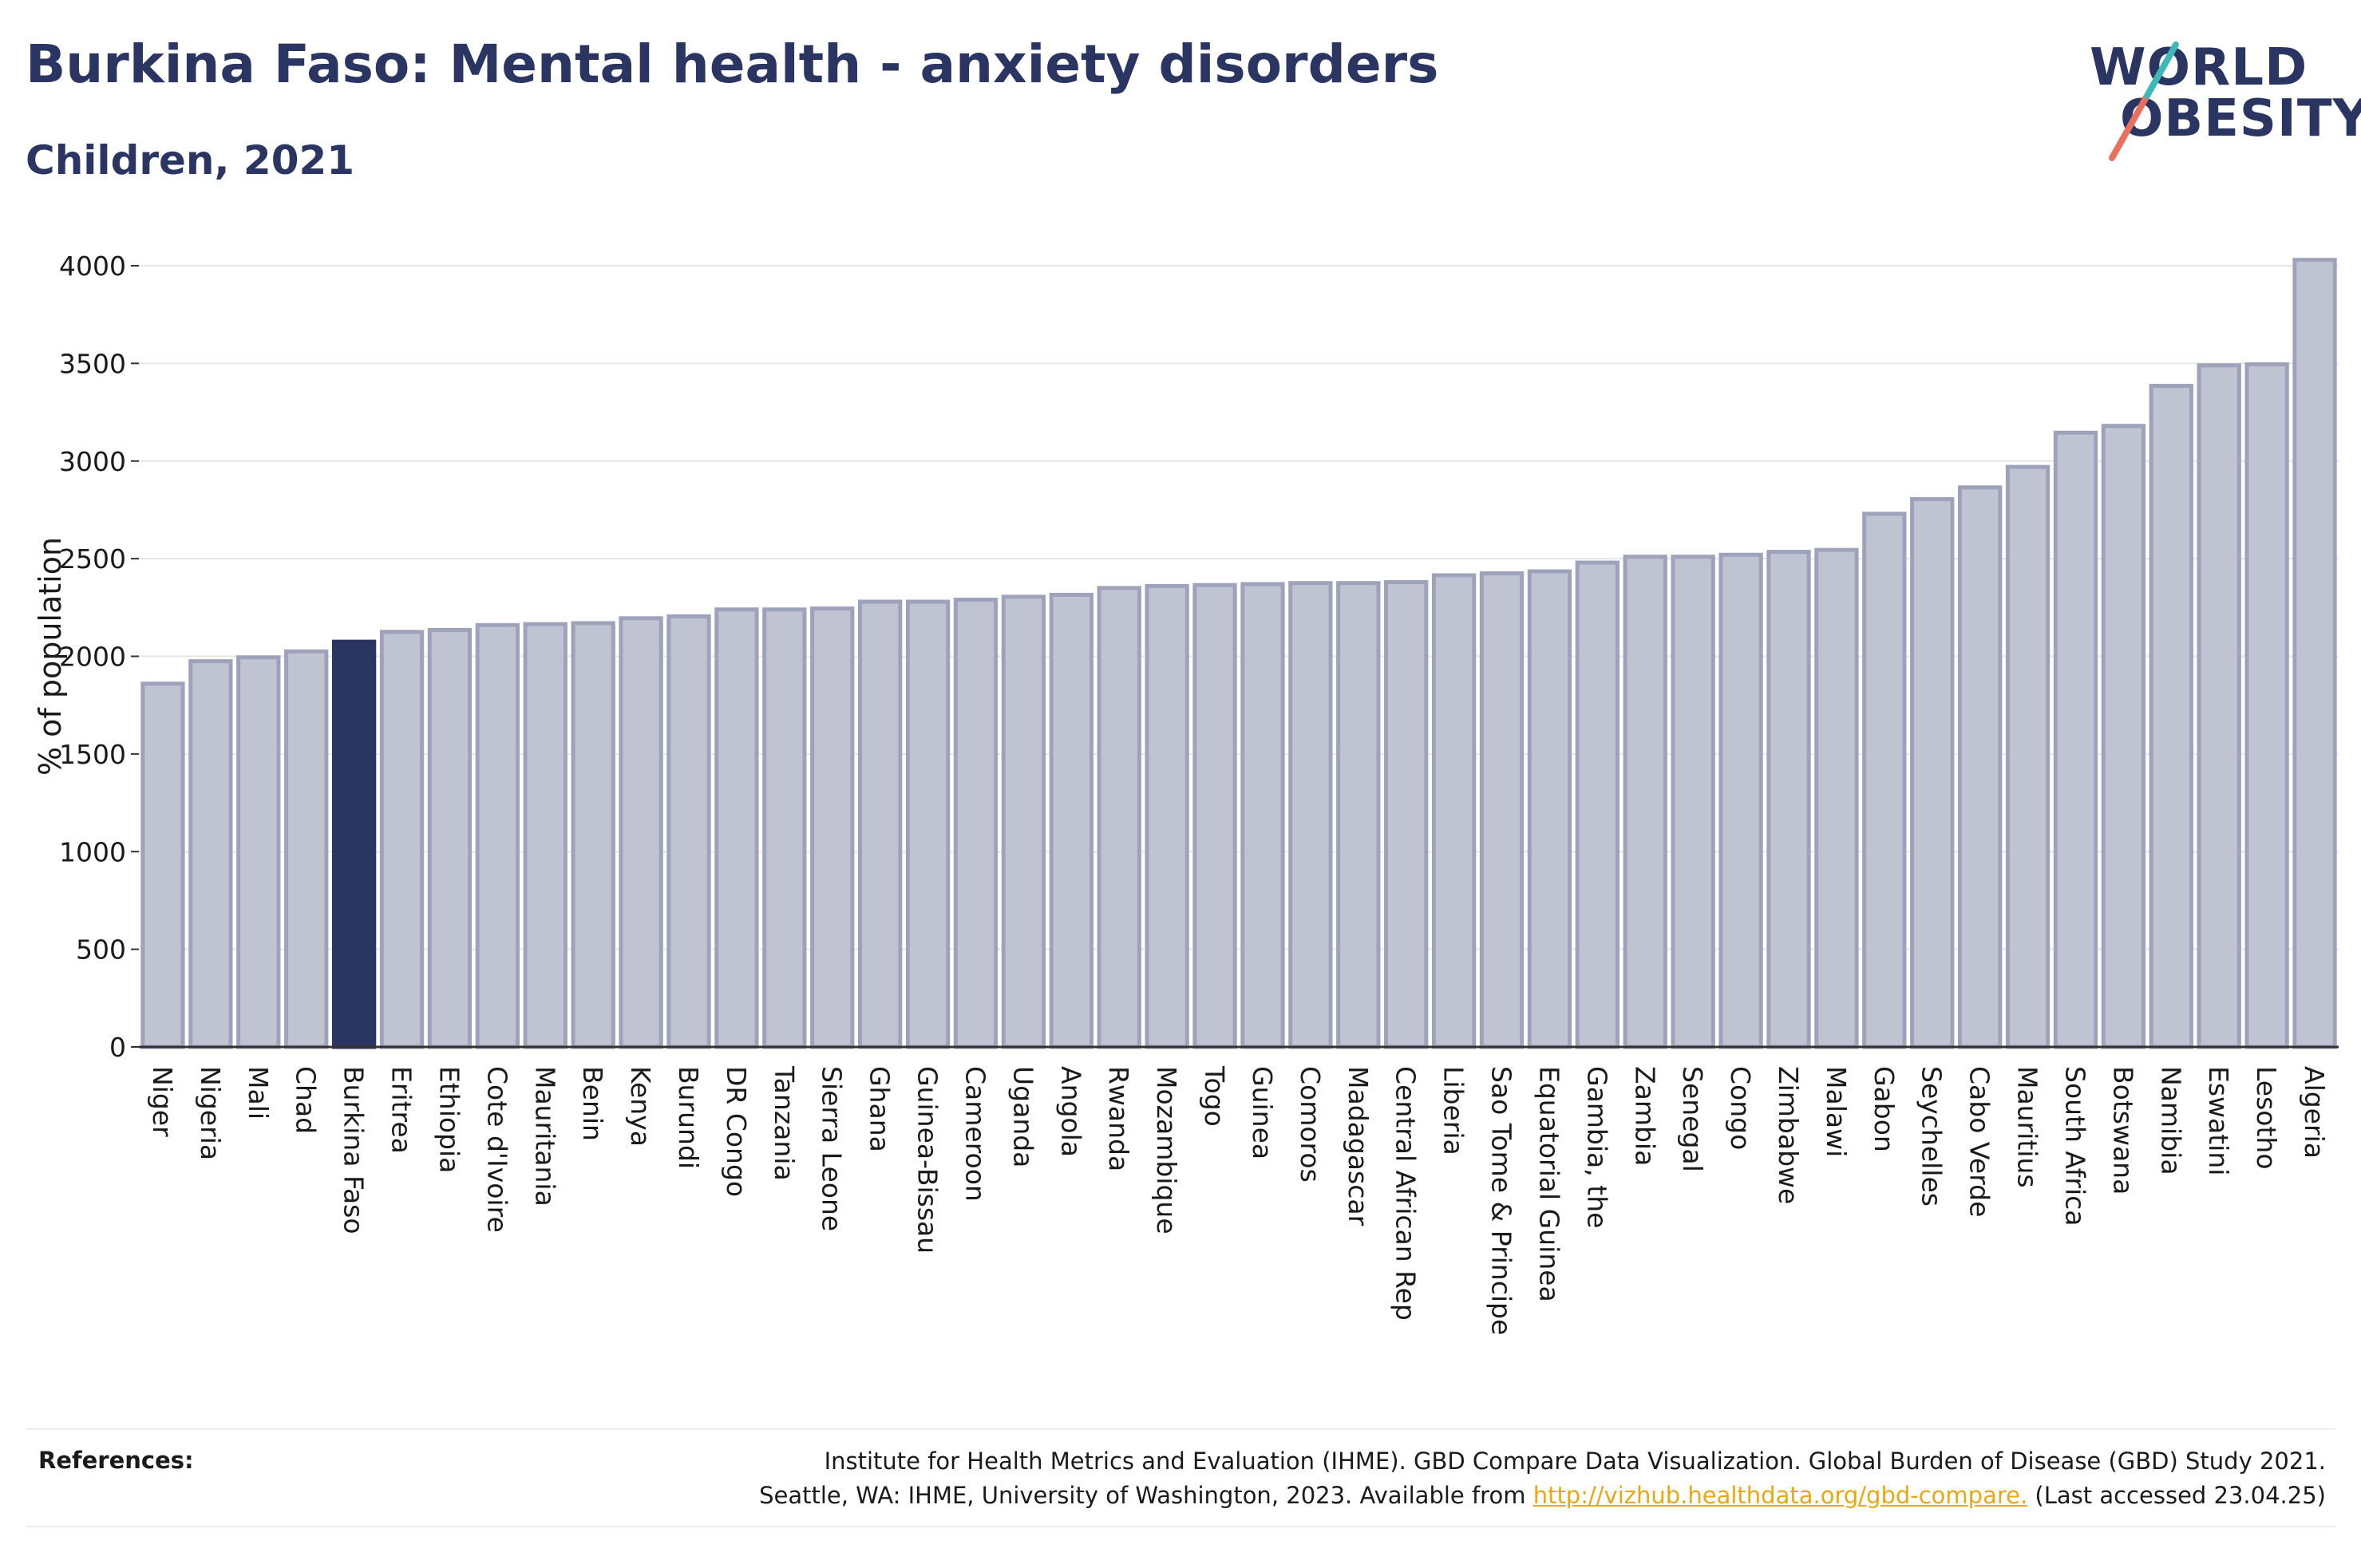 This screenshot has width=2361, height=1568. What do you see at coordinates (592, 1103) in the screenshot?
I see `x-tick-label: Benin` at bounding box center [592, 1103].